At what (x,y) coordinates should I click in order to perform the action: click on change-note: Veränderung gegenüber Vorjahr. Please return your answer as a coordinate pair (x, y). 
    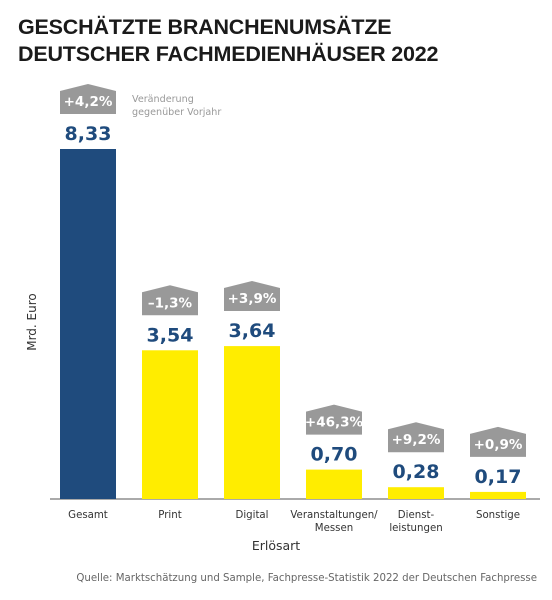
    Looking at the image, I should click on (176, 106).